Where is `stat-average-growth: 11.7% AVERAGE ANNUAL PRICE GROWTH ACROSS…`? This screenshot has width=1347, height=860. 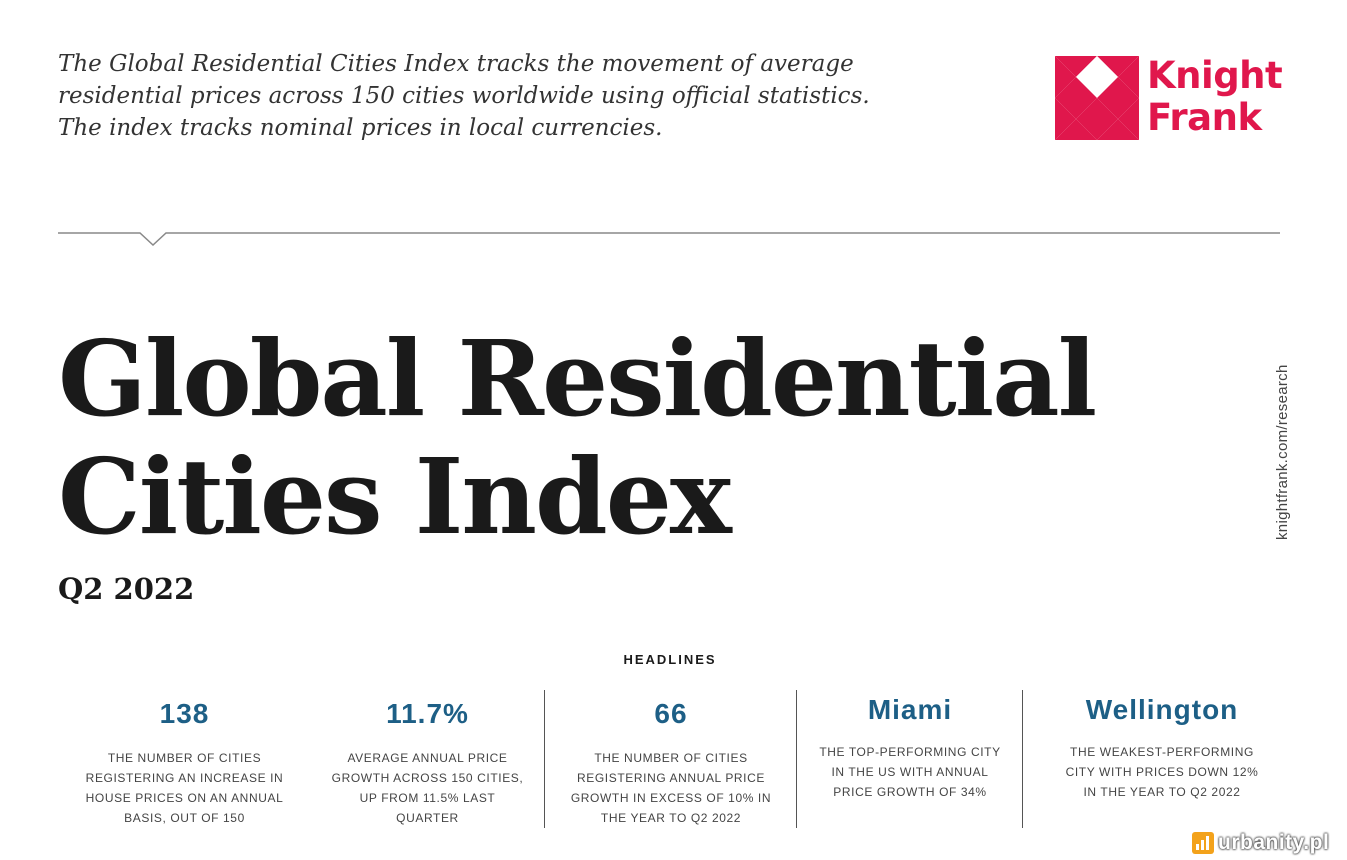 stat-average-growth: 11.7% AVERAGE ANNUAL PRICE GROWTH ACROSS… is located at coordinates (427, 758).